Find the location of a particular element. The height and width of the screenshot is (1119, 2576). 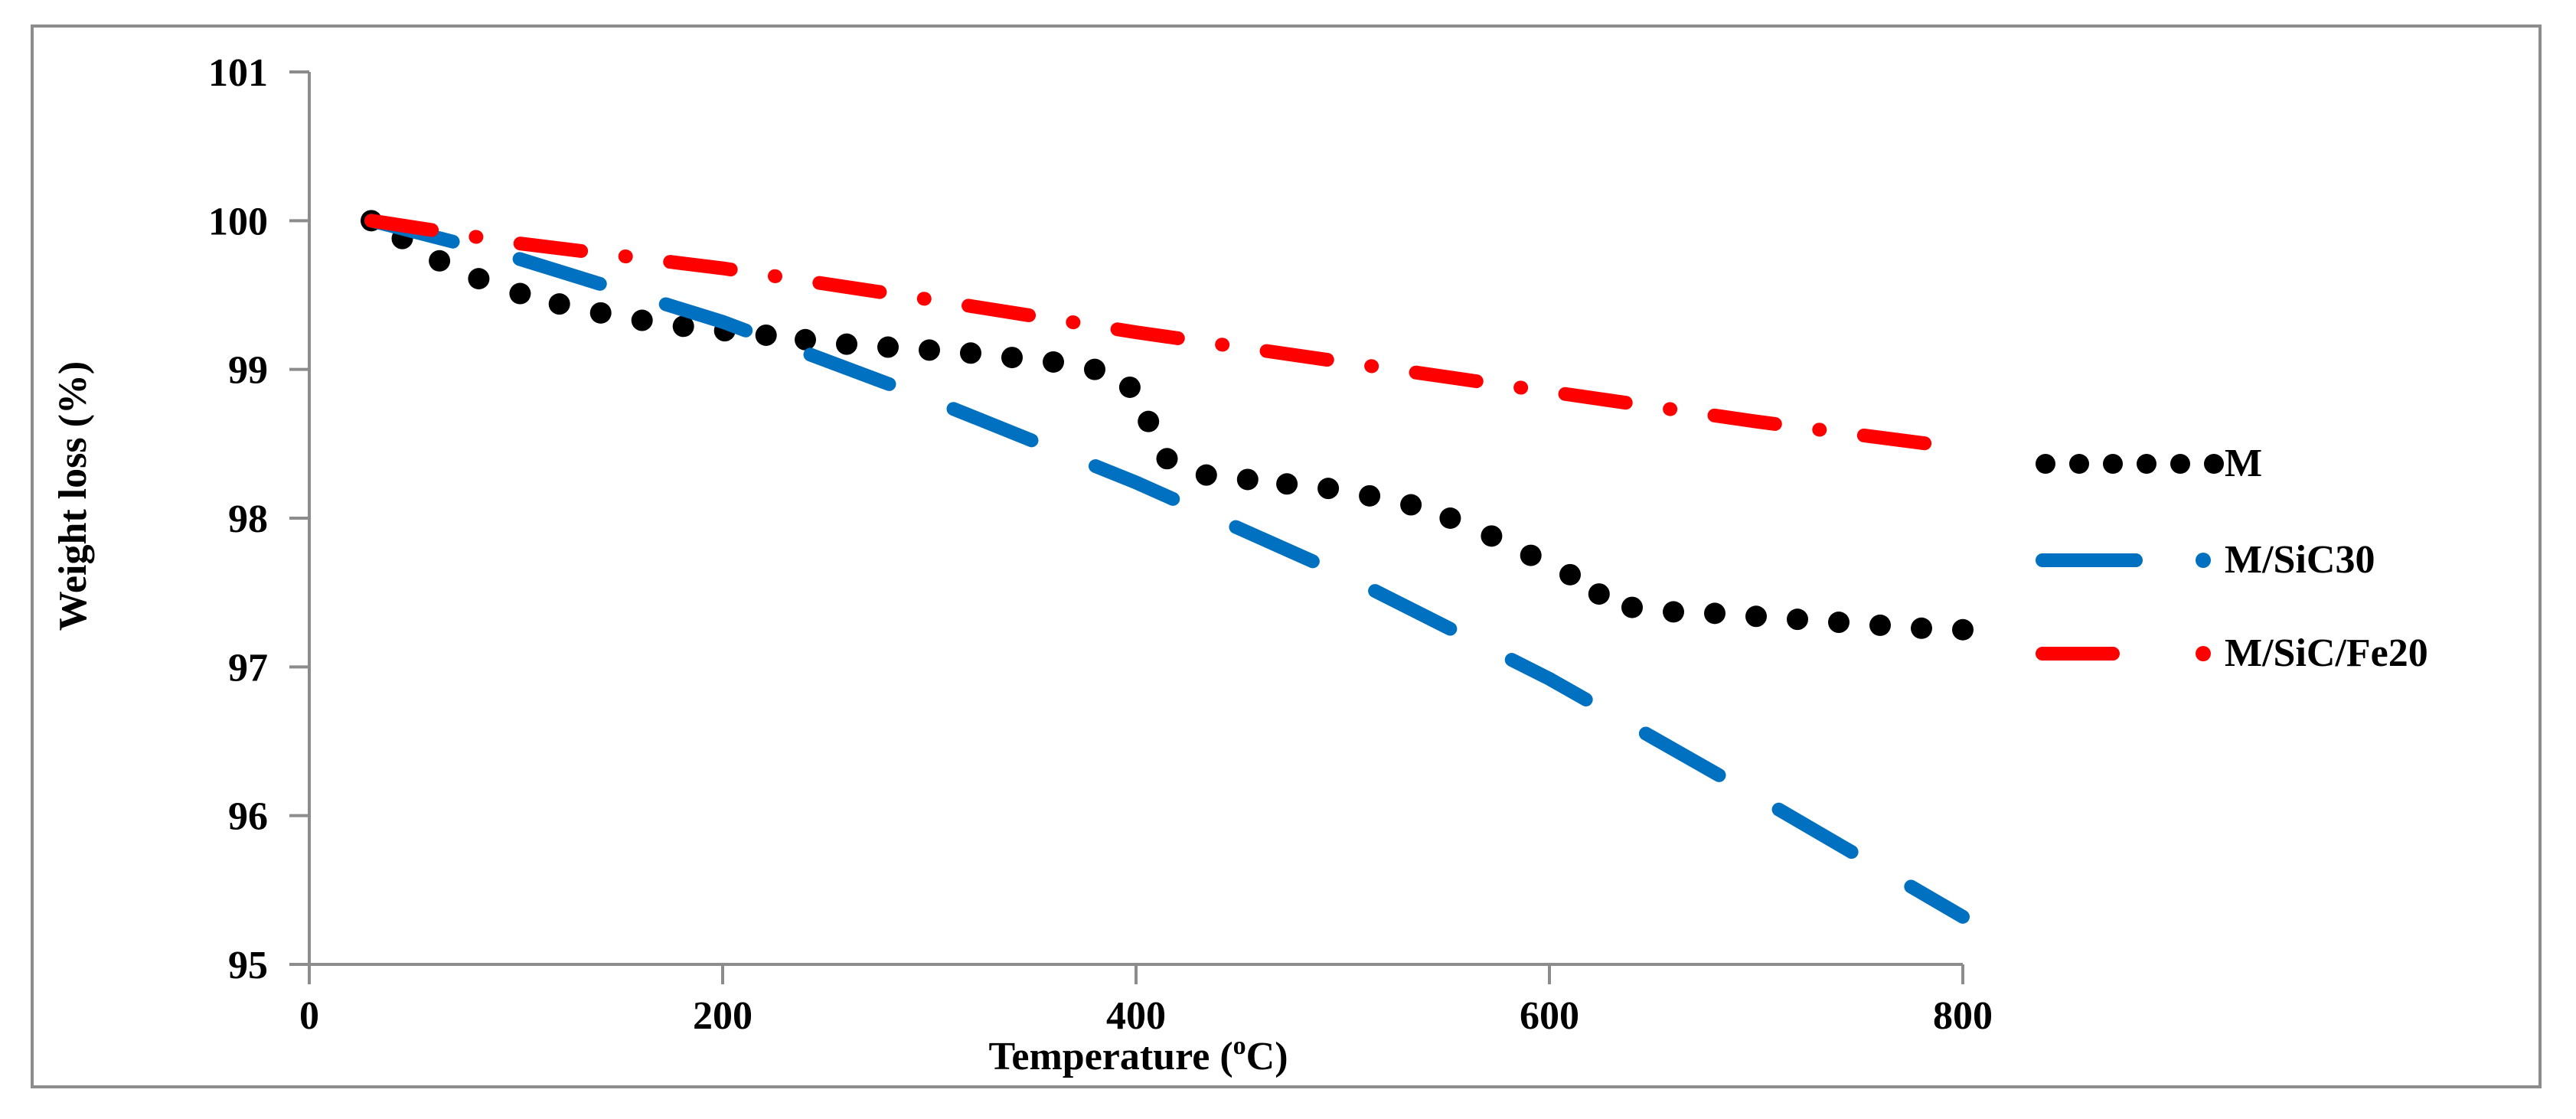

x-tick-label: 200 is located at coordinates (723, 1016).